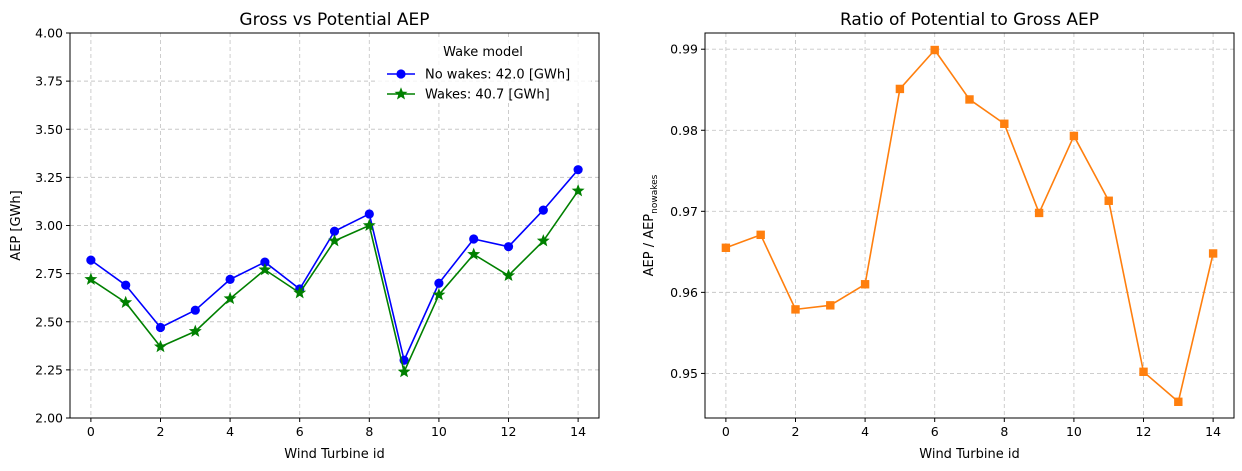 Image resolution: width=1242 pixels, height=471 pixels. I want to click on chart-title: Ratio of Potential to Gross AEP, so click(969, 20).